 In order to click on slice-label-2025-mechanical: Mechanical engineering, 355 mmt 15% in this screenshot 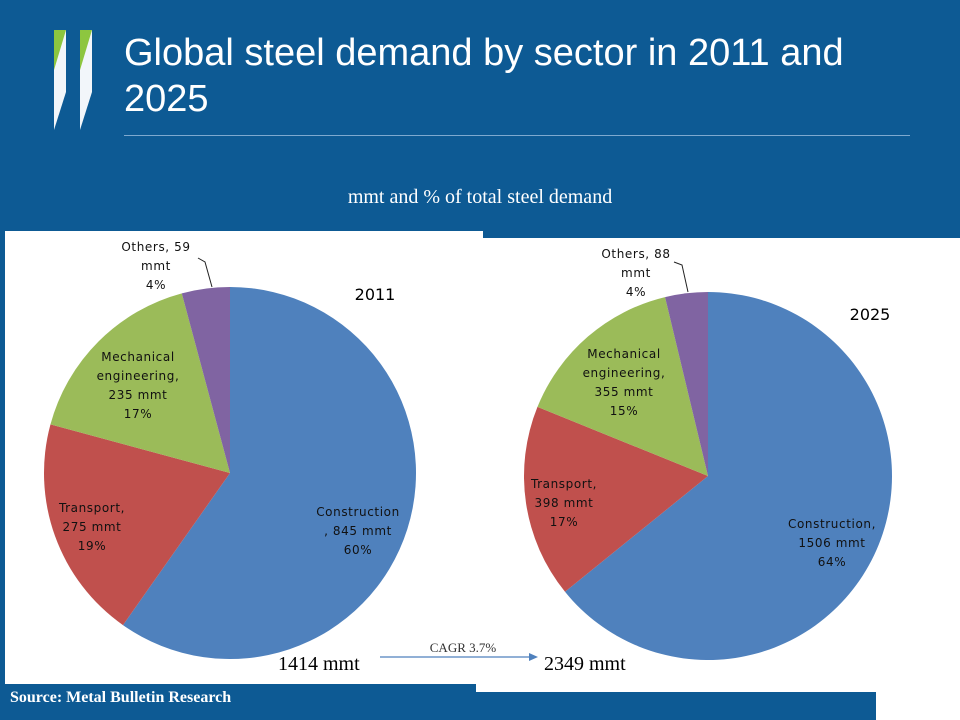, I will do `click(624, 382)`.